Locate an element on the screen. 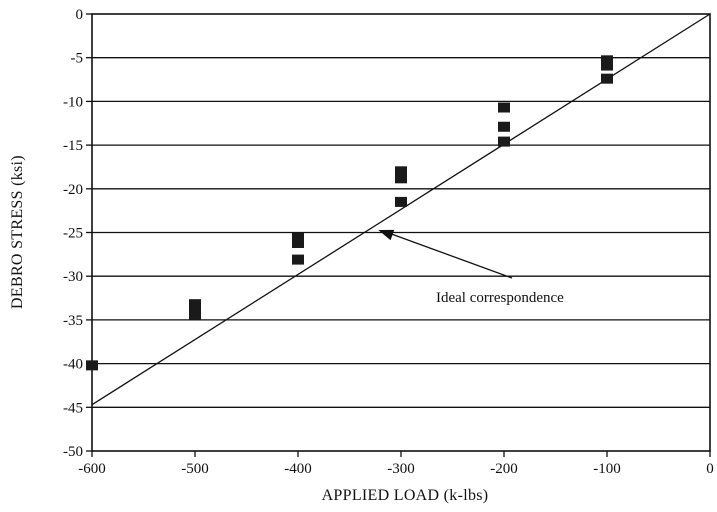 This screenshot has height=512, width=717. y-tick-label: -20 is located at coordinates (73, 190).